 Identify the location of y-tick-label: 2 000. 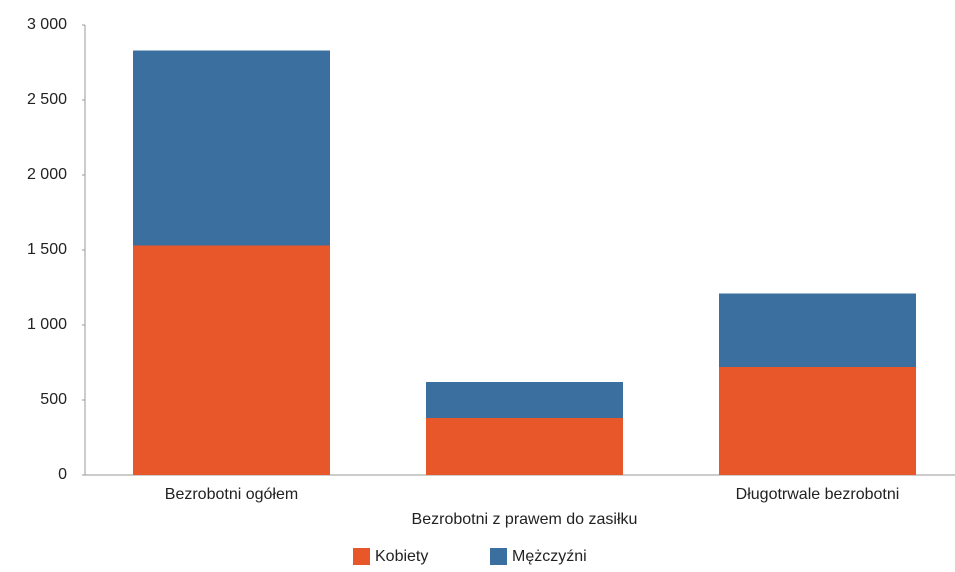
(47, 174).